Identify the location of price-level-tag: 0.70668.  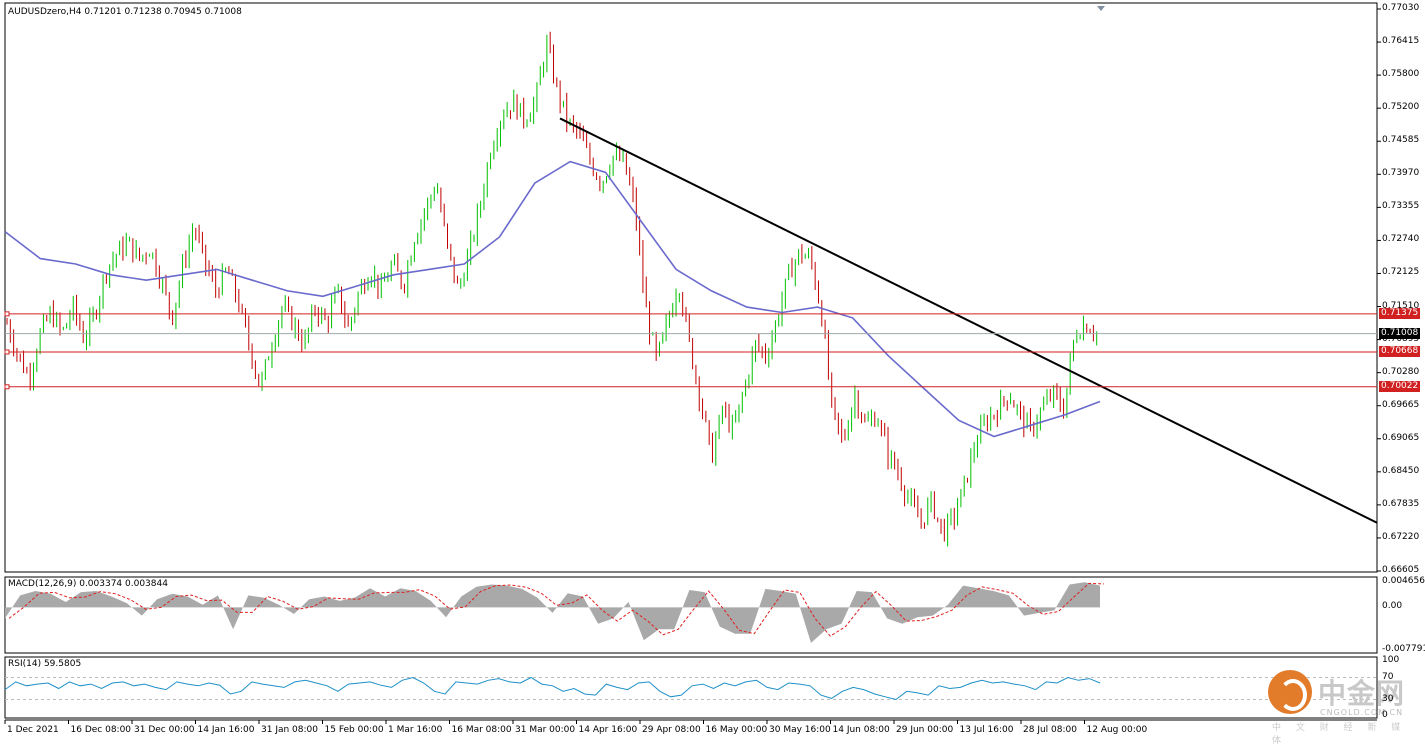
(1400, 352).